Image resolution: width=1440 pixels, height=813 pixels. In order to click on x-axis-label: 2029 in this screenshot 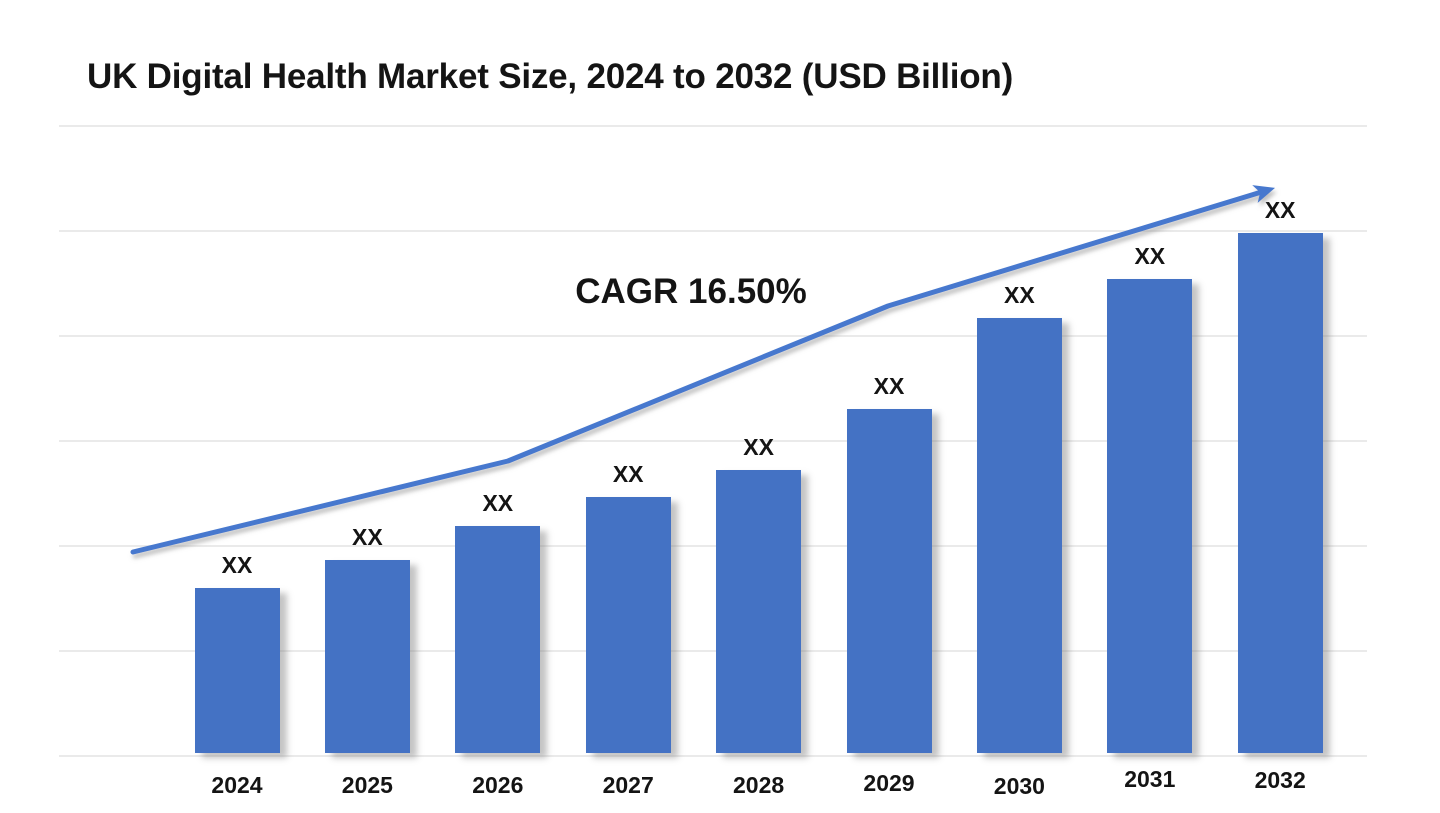, I will do `click(889, 783)`.